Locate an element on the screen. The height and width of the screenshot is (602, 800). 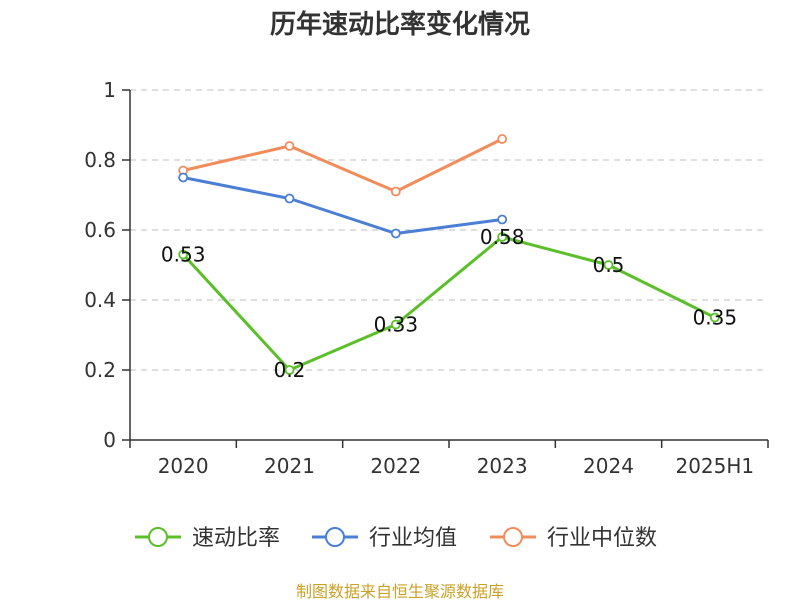
x-tick-label: 2020 is located at coordinates (183, 466).